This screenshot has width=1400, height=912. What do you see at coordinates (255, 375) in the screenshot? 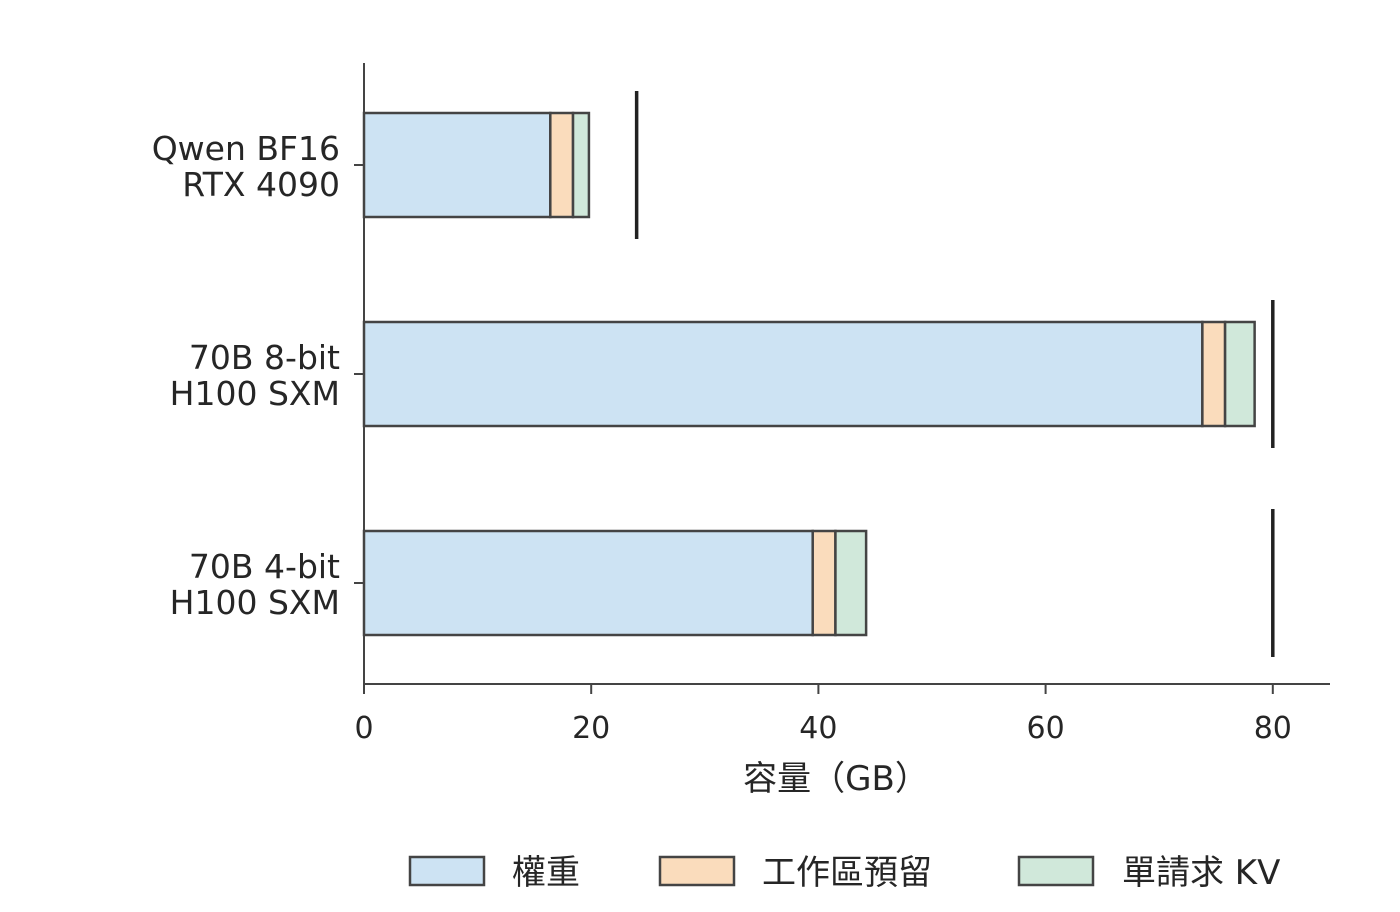
I see `y-category-label-1: 70B 8-bit H100 SXM` at bounding box center [255, 375].